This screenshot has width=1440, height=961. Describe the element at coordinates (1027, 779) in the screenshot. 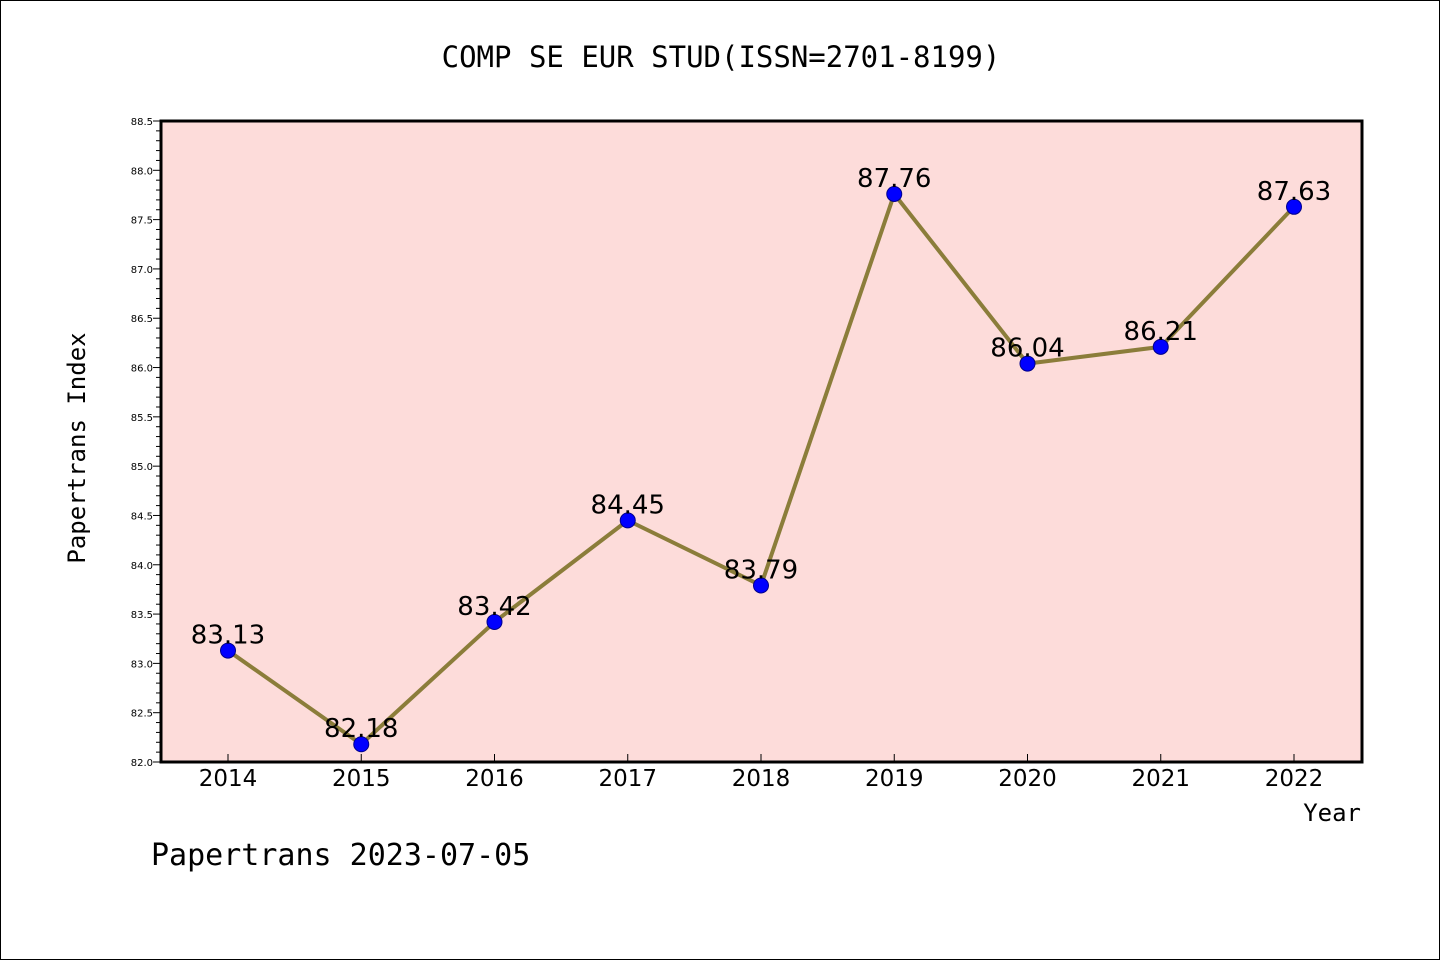

I see `x-tick-label: 2020` at that location.